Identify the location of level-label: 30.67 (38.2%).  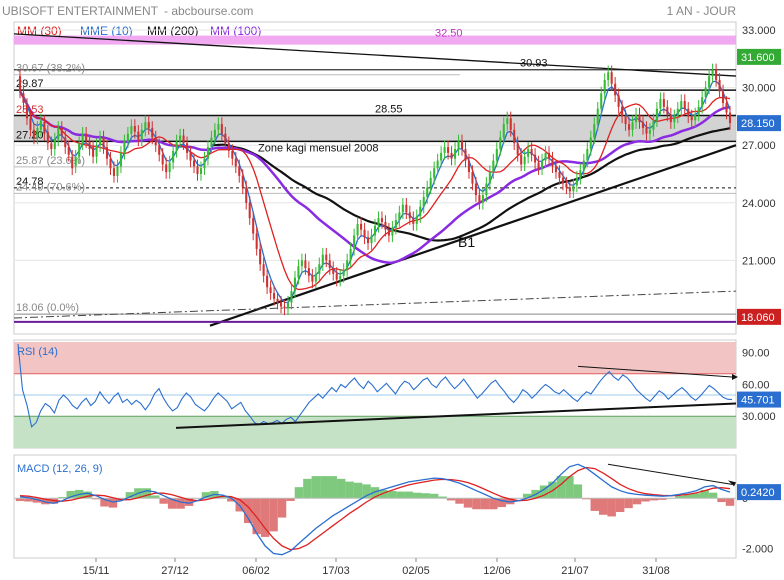
(50, 69).